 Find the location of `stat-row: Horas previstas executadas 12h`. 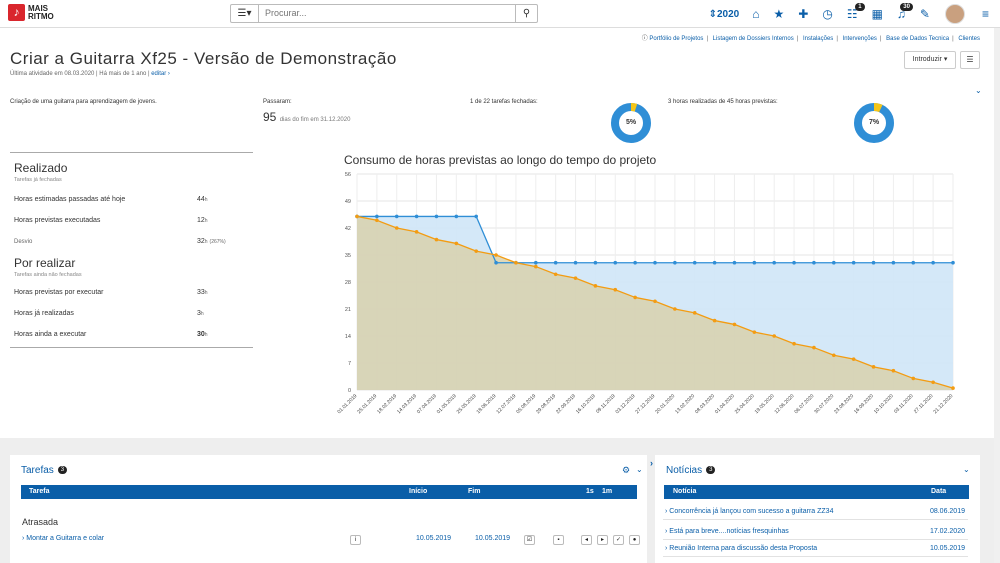

stat-row: Horas previstas executadas 12h is located at coordinates (111, 220).